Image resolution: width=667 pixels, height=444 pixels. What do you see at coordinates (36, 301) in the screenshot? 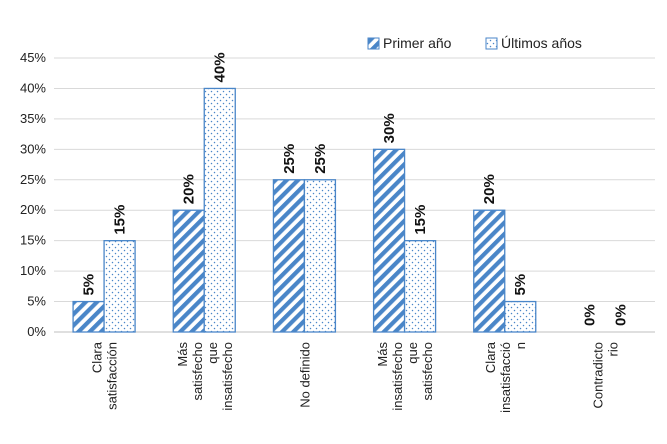
I see `y-tick-label: 5%` at bounding box center [36, 301].